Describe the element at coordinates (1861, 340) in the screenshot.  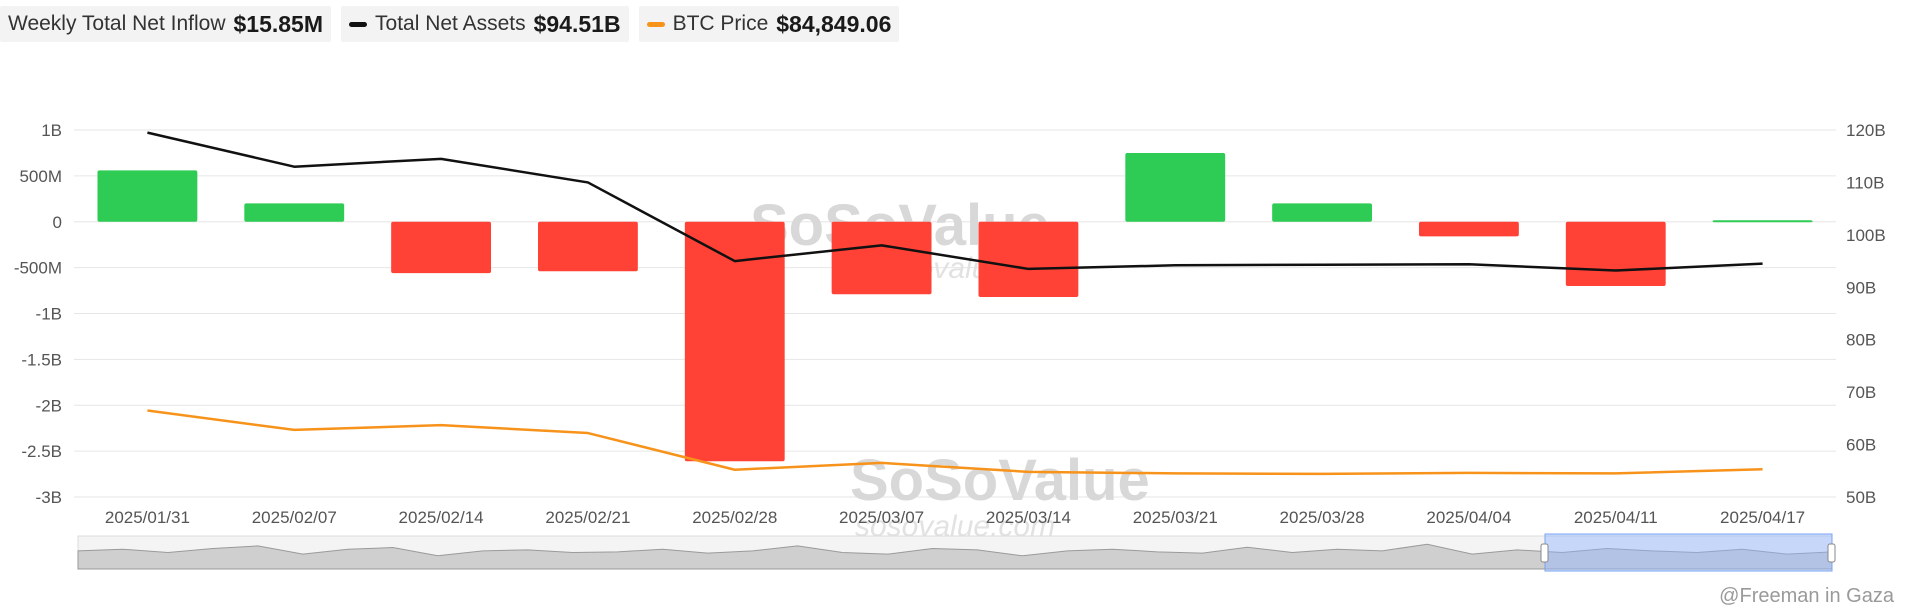
I see `right-tick-label: 80B` at that location.